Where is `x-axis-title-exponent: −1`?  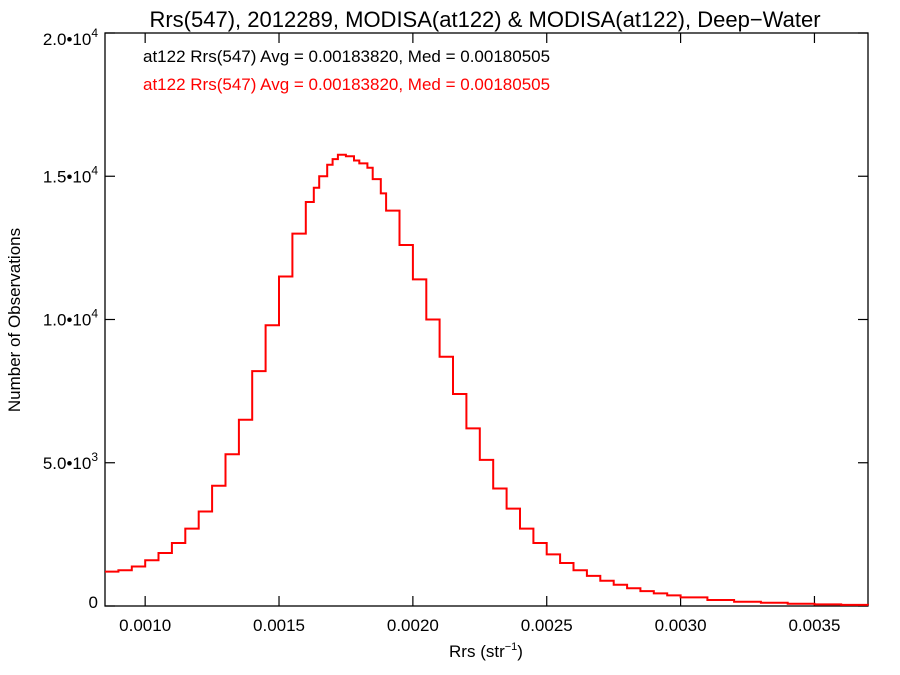 x-axis-title-exponent: −1 is located at coordinates (511, 647).